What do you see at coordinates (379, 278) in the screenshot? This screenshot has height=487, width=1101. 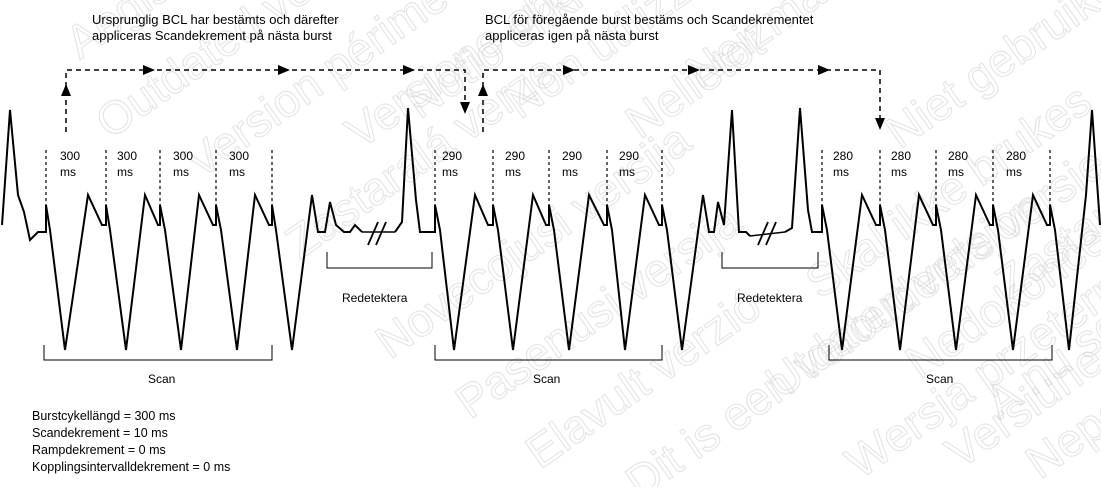 I see `redetect-bracket-1: Redetektera` at bounding box center [379, 278].